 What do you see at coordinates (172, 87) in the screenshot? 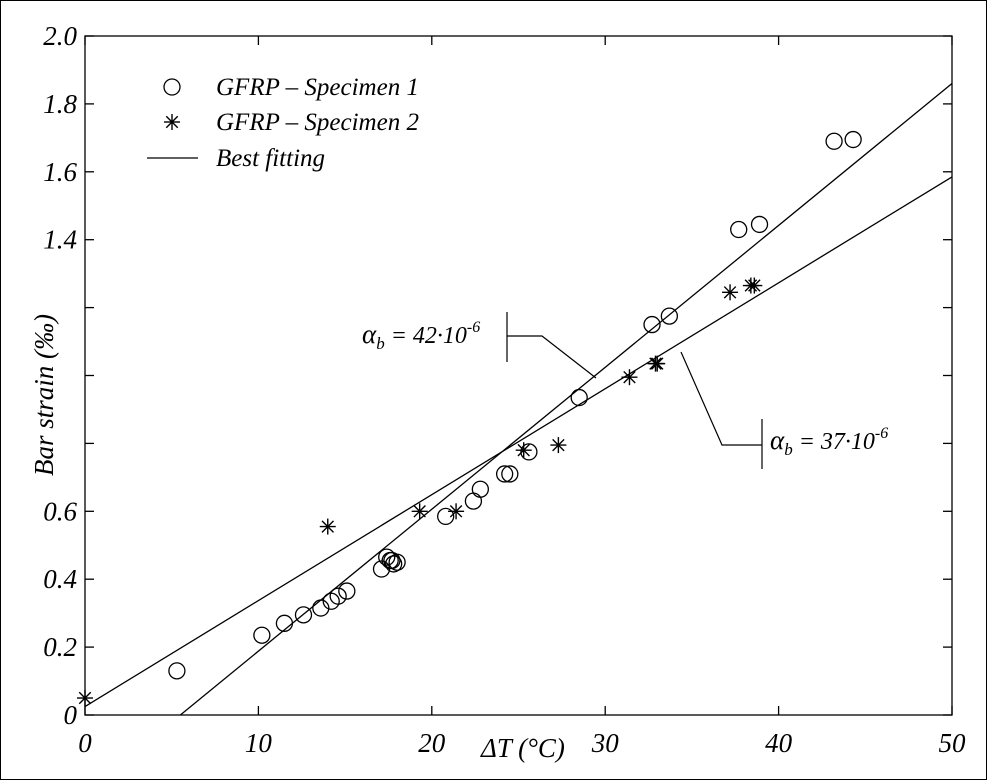
I see `legend-marker-circle` at bounding box center [172, 87].